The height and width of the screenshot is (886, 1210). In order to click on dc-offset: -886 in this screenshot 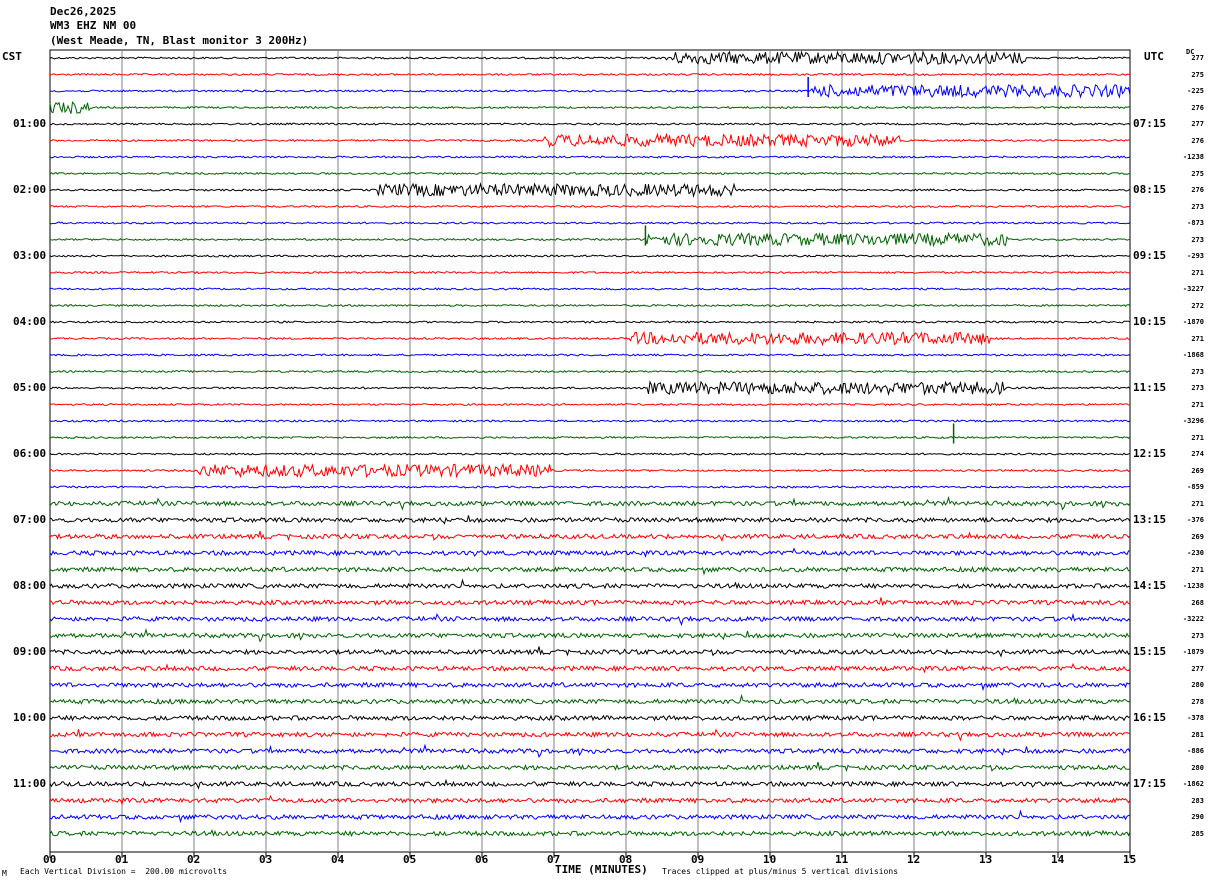, I will do `click(1195, 751)`.